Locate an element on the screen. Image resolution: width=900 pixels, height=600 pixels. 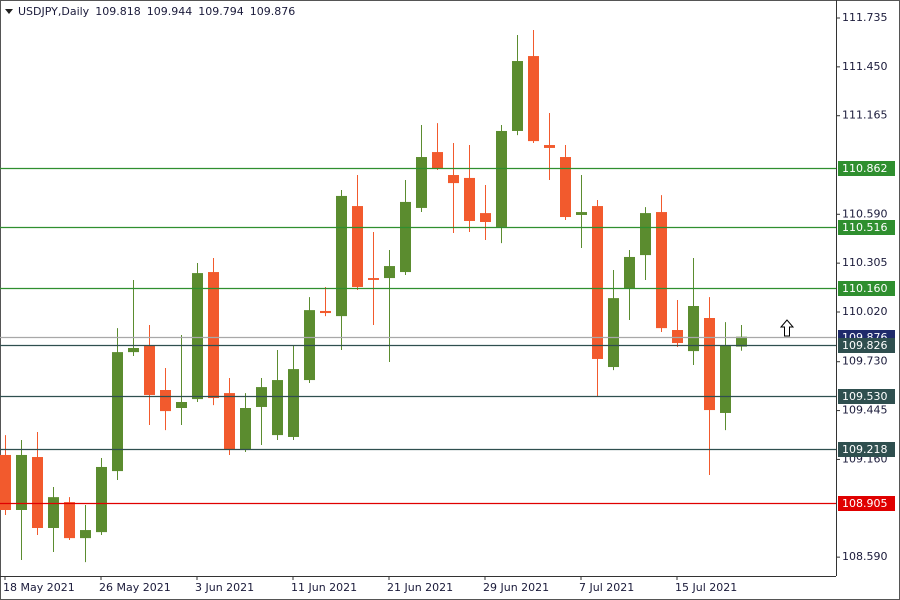
y-tick-label: 109.730 is located at coordinates (865, 361).